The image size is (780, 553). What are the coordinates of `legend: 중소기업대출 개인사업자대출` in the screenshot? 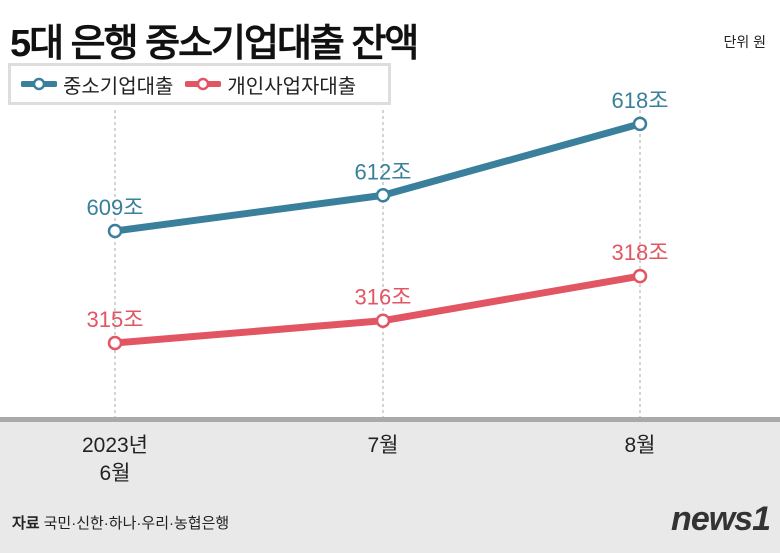 It's located at (199, 84).